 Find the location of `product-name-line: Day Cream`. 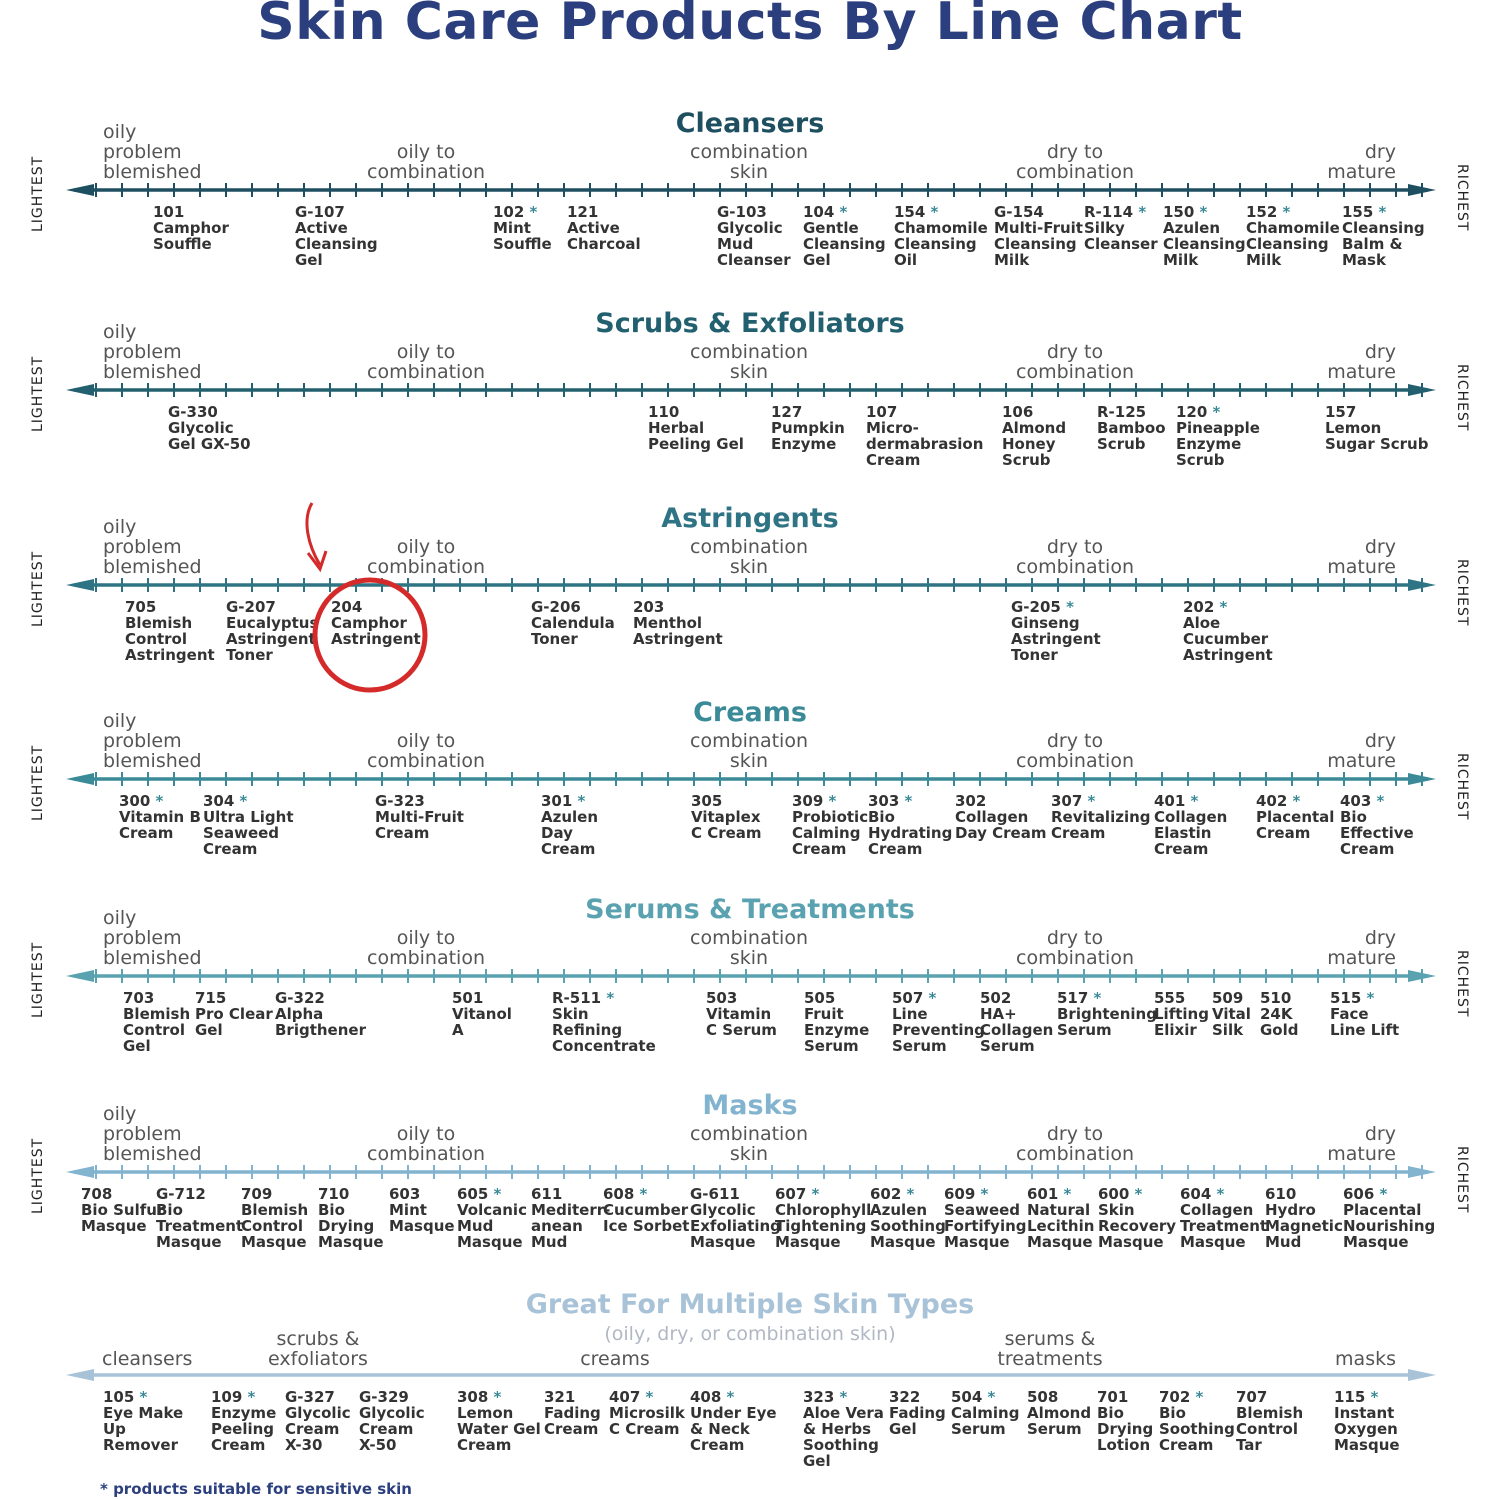

product-name-line: Day Cream is located at coordinates (1001, 833).